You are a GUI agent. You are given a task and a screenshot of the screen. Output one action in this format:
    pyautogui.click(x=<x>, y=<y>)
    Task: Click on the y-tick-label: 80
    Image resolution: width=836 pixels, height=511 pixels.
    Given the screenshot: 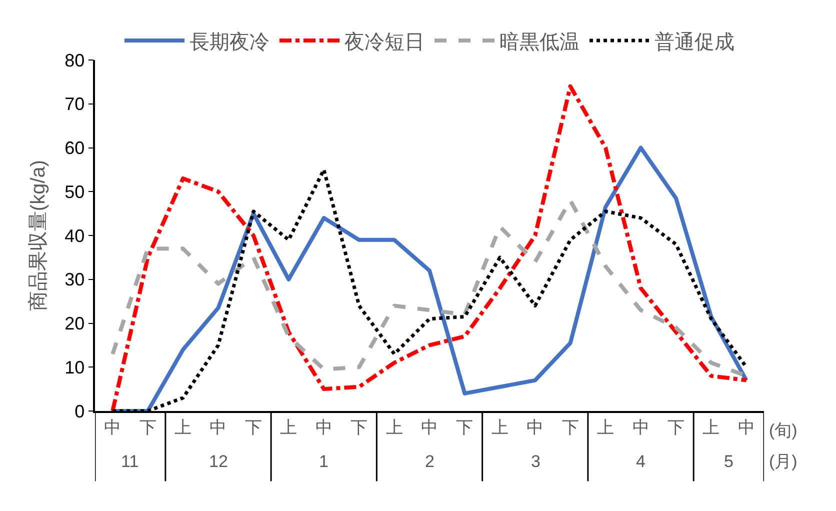 What is the action you would take?
    pyautogui.click(x=74, y=60)
    